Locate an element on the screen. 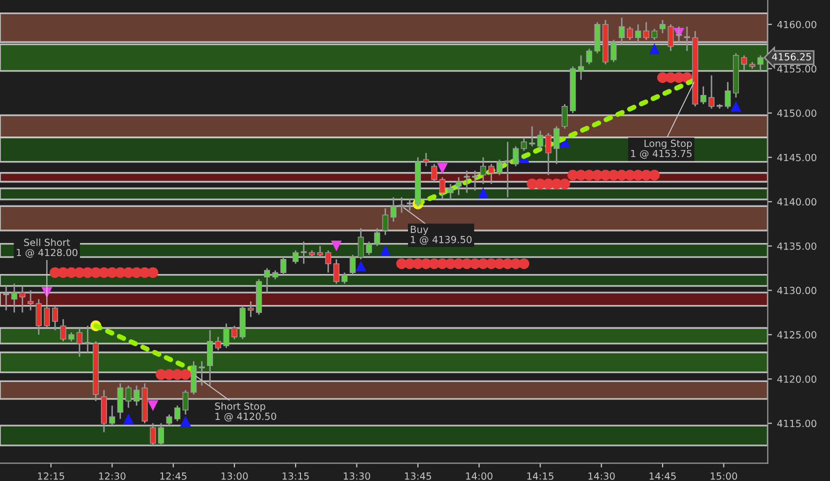  y-tick-label: 4135.00 is located at coordinates (796, 246).